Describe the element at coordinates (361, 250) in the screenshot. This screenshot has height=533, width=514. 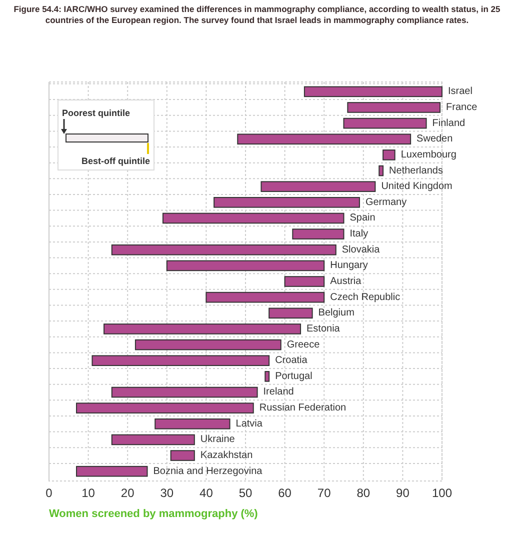
I see `y-tick-label: Slovakia` at that location.